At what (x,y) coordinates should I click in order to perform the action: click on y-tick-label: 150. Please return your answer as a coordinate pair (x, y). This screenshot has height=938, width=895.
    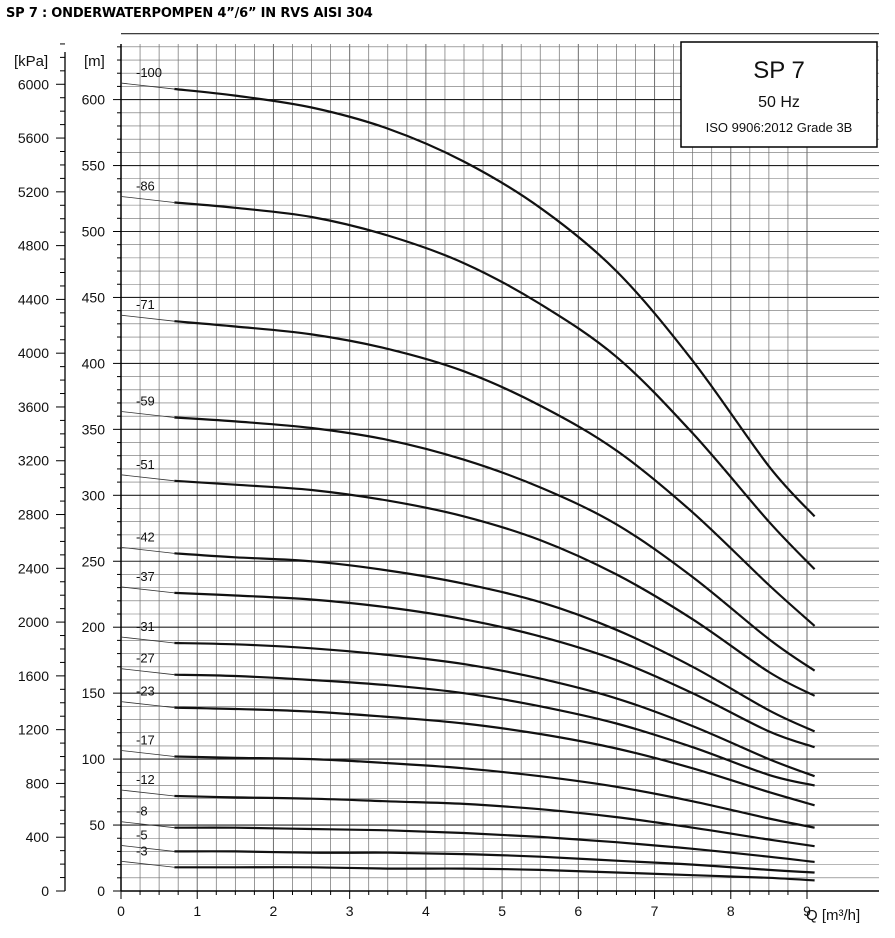
    Looking at the image, I should click on (94, 693).